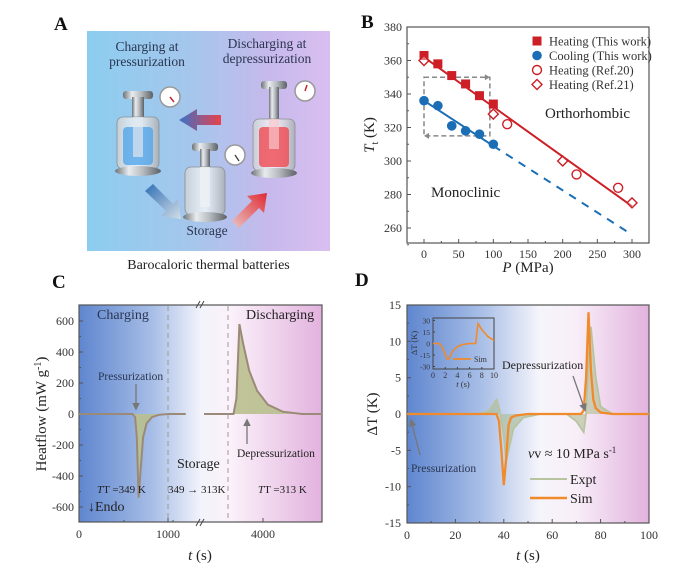 The width and height of the screenshot is (700, 583). Describe the element at coordinates (395, 305) in the screenshot. I see `d-ytick-label: 15` at that location.